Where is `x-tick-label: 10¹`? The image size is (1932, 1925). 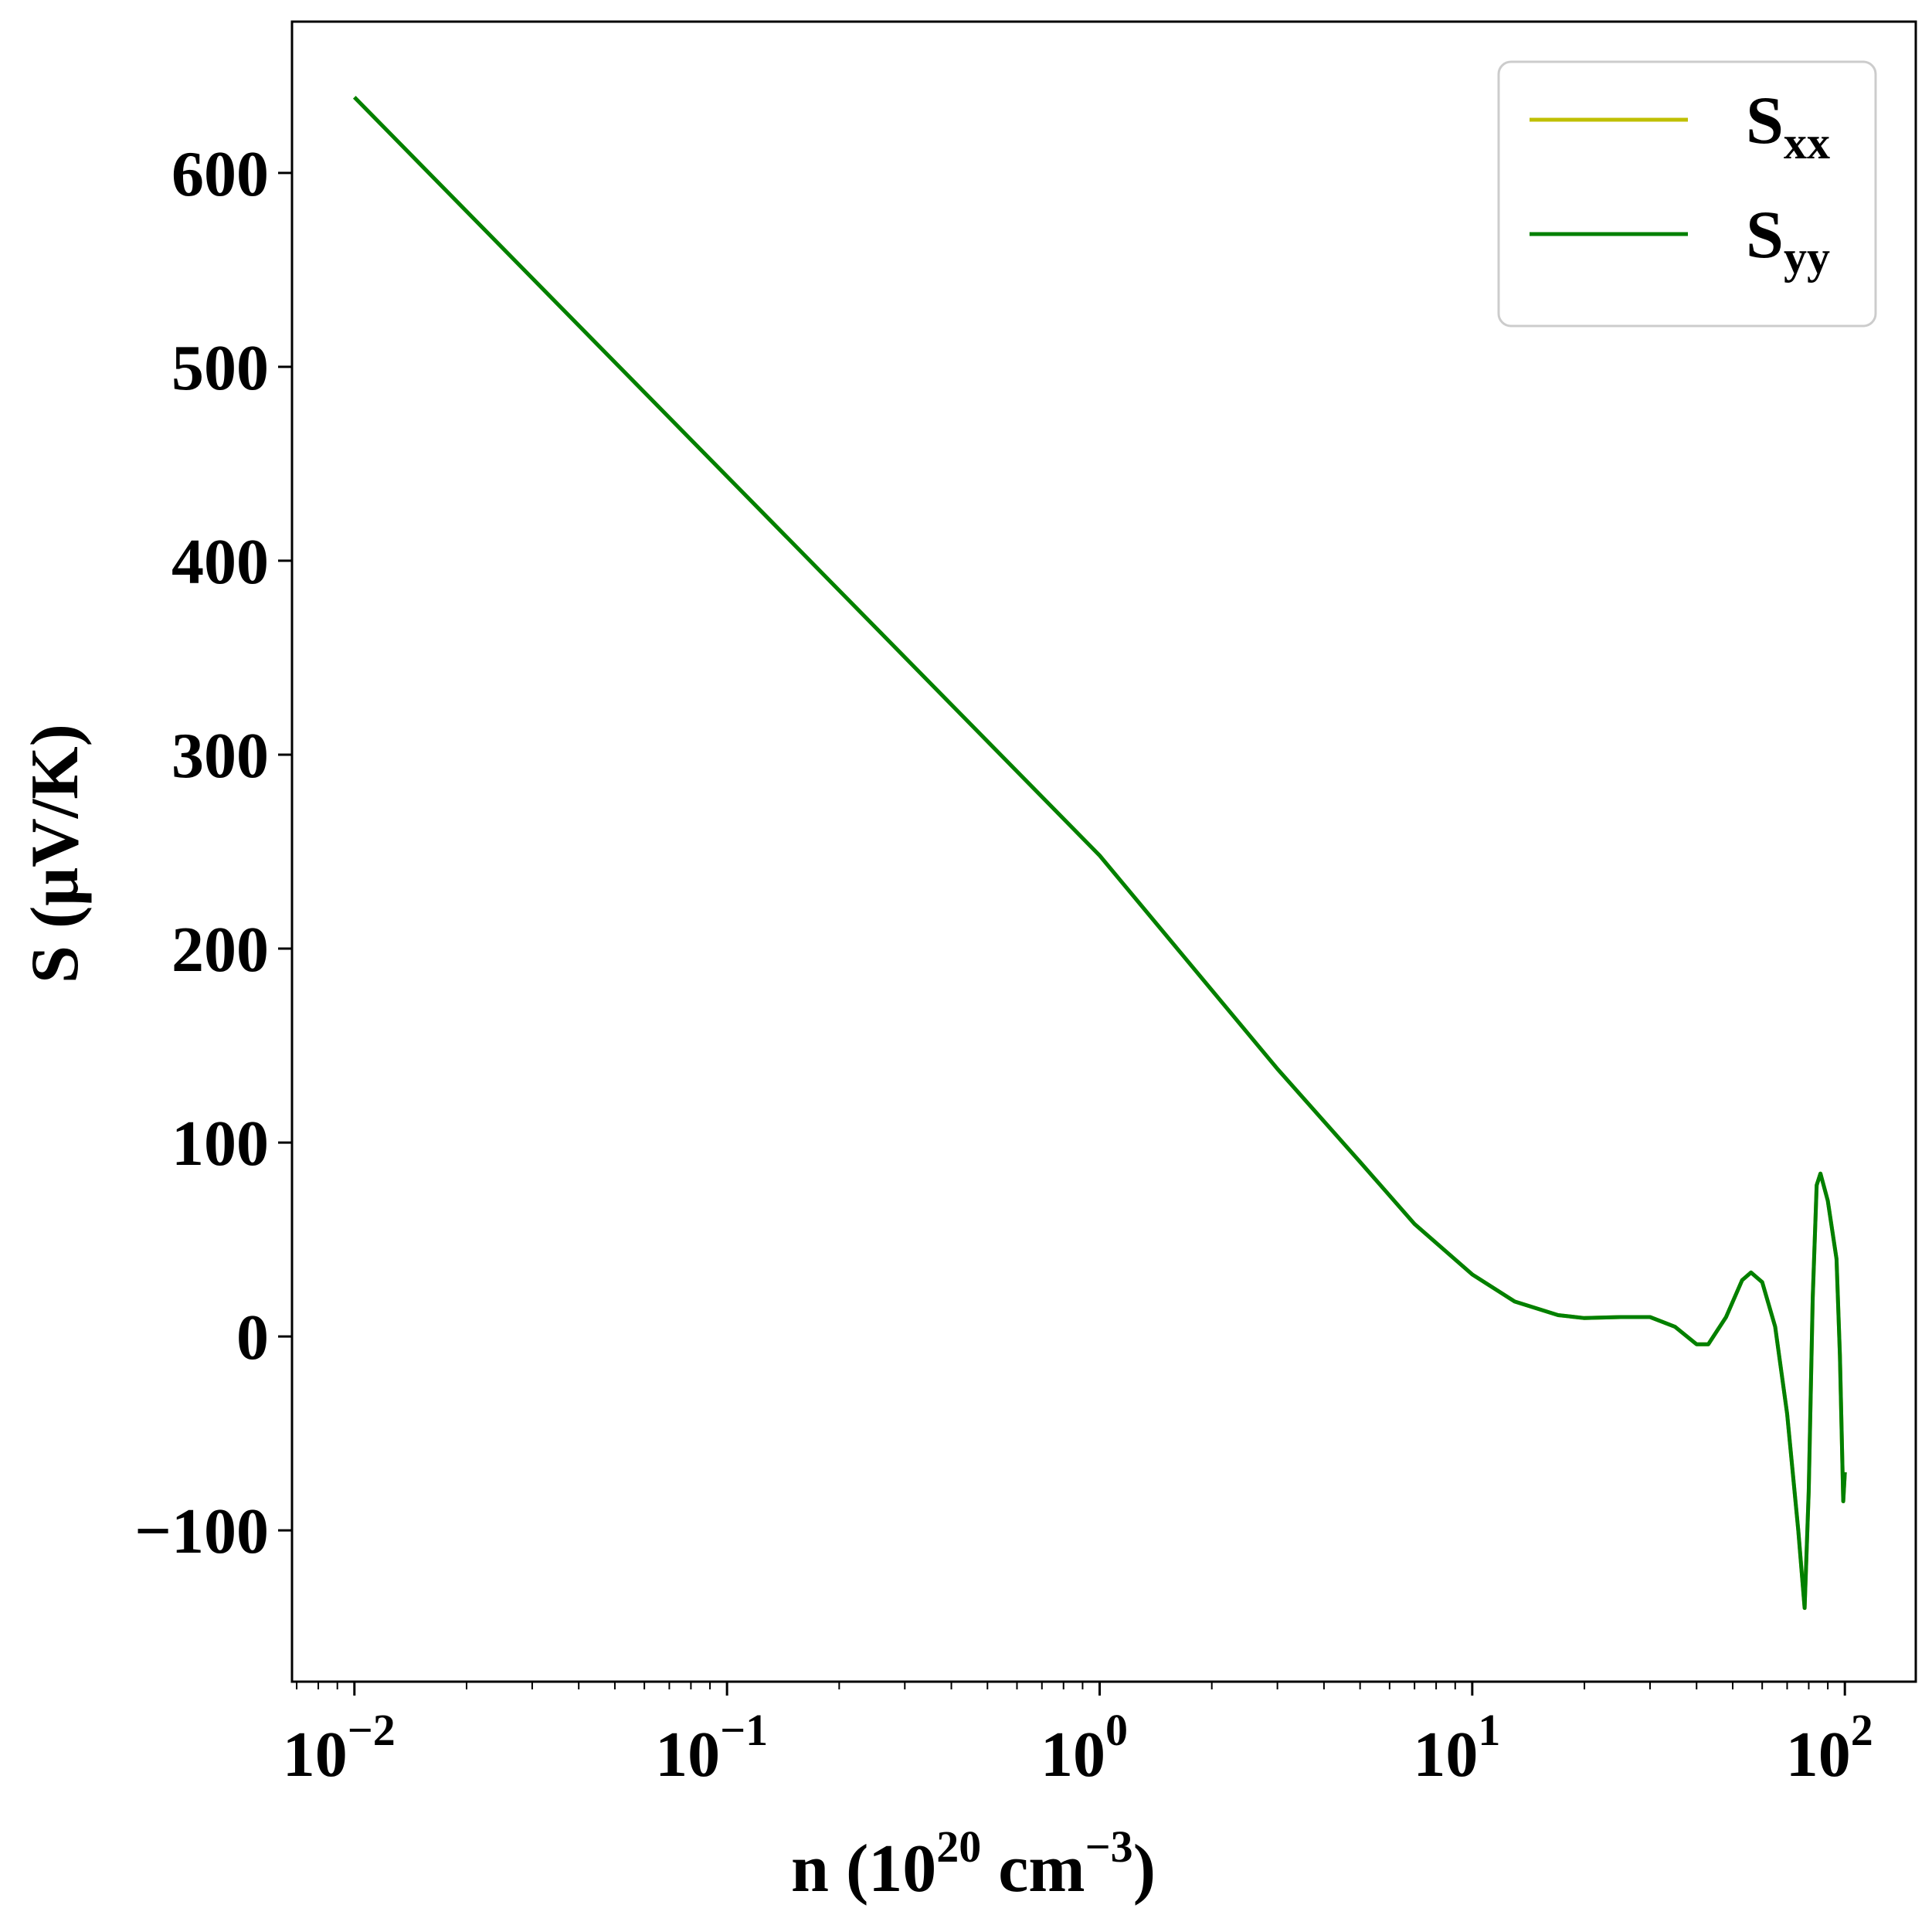 x-tick-label: 10¹ is located at coordinates (1457, 1748).